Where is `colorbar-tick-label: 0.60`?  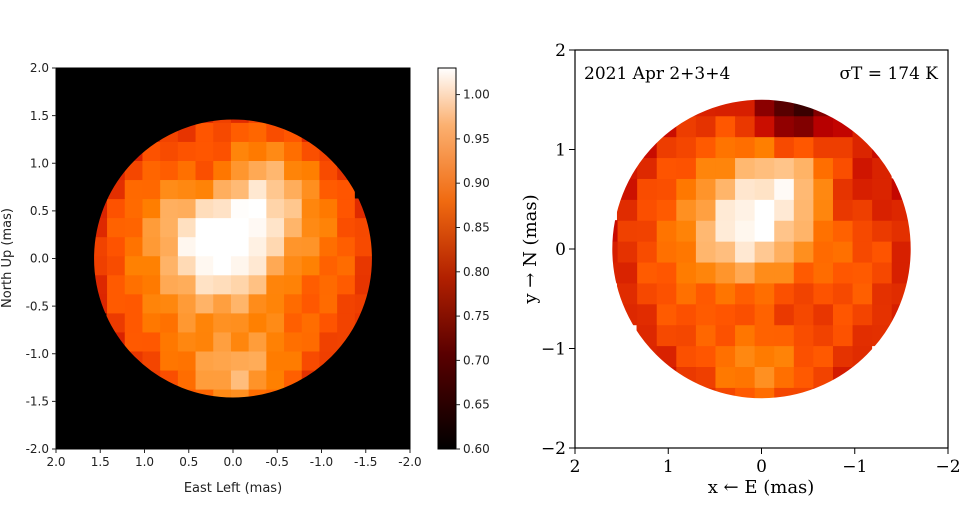
colorbar-tick-label: 0.60 is located at coordinates (476, 449).